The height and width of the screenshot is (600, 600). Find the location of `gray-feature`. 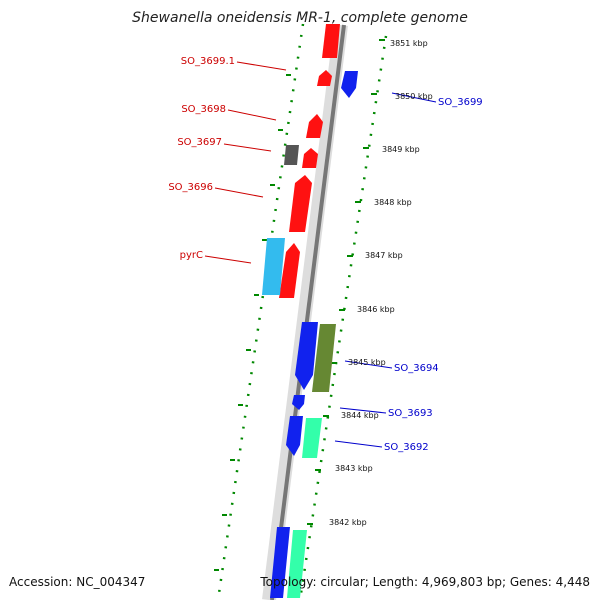

gray-feature is located at coordinates (291, 155).